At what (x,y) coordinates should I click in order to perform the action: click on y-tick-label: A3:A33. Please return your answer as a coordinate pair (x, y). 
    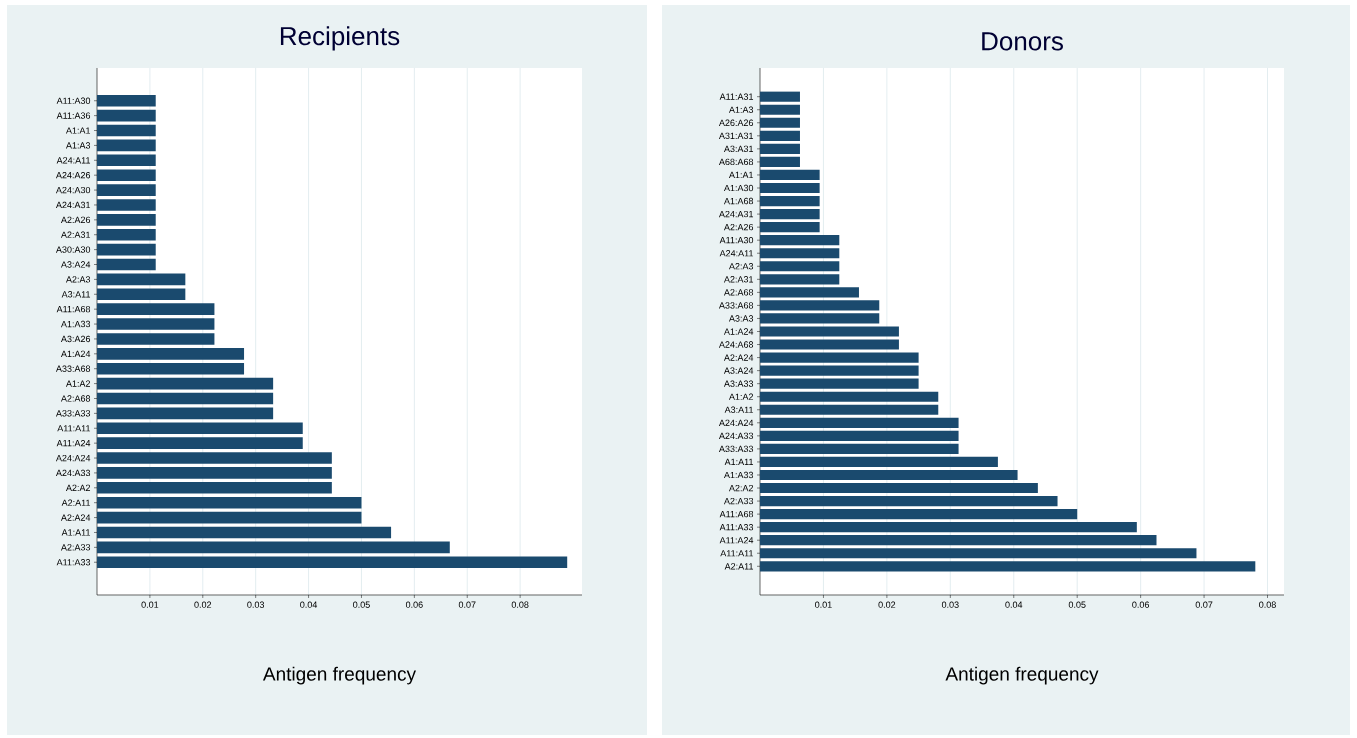
    Looking at the image, I should click on (738, 383).